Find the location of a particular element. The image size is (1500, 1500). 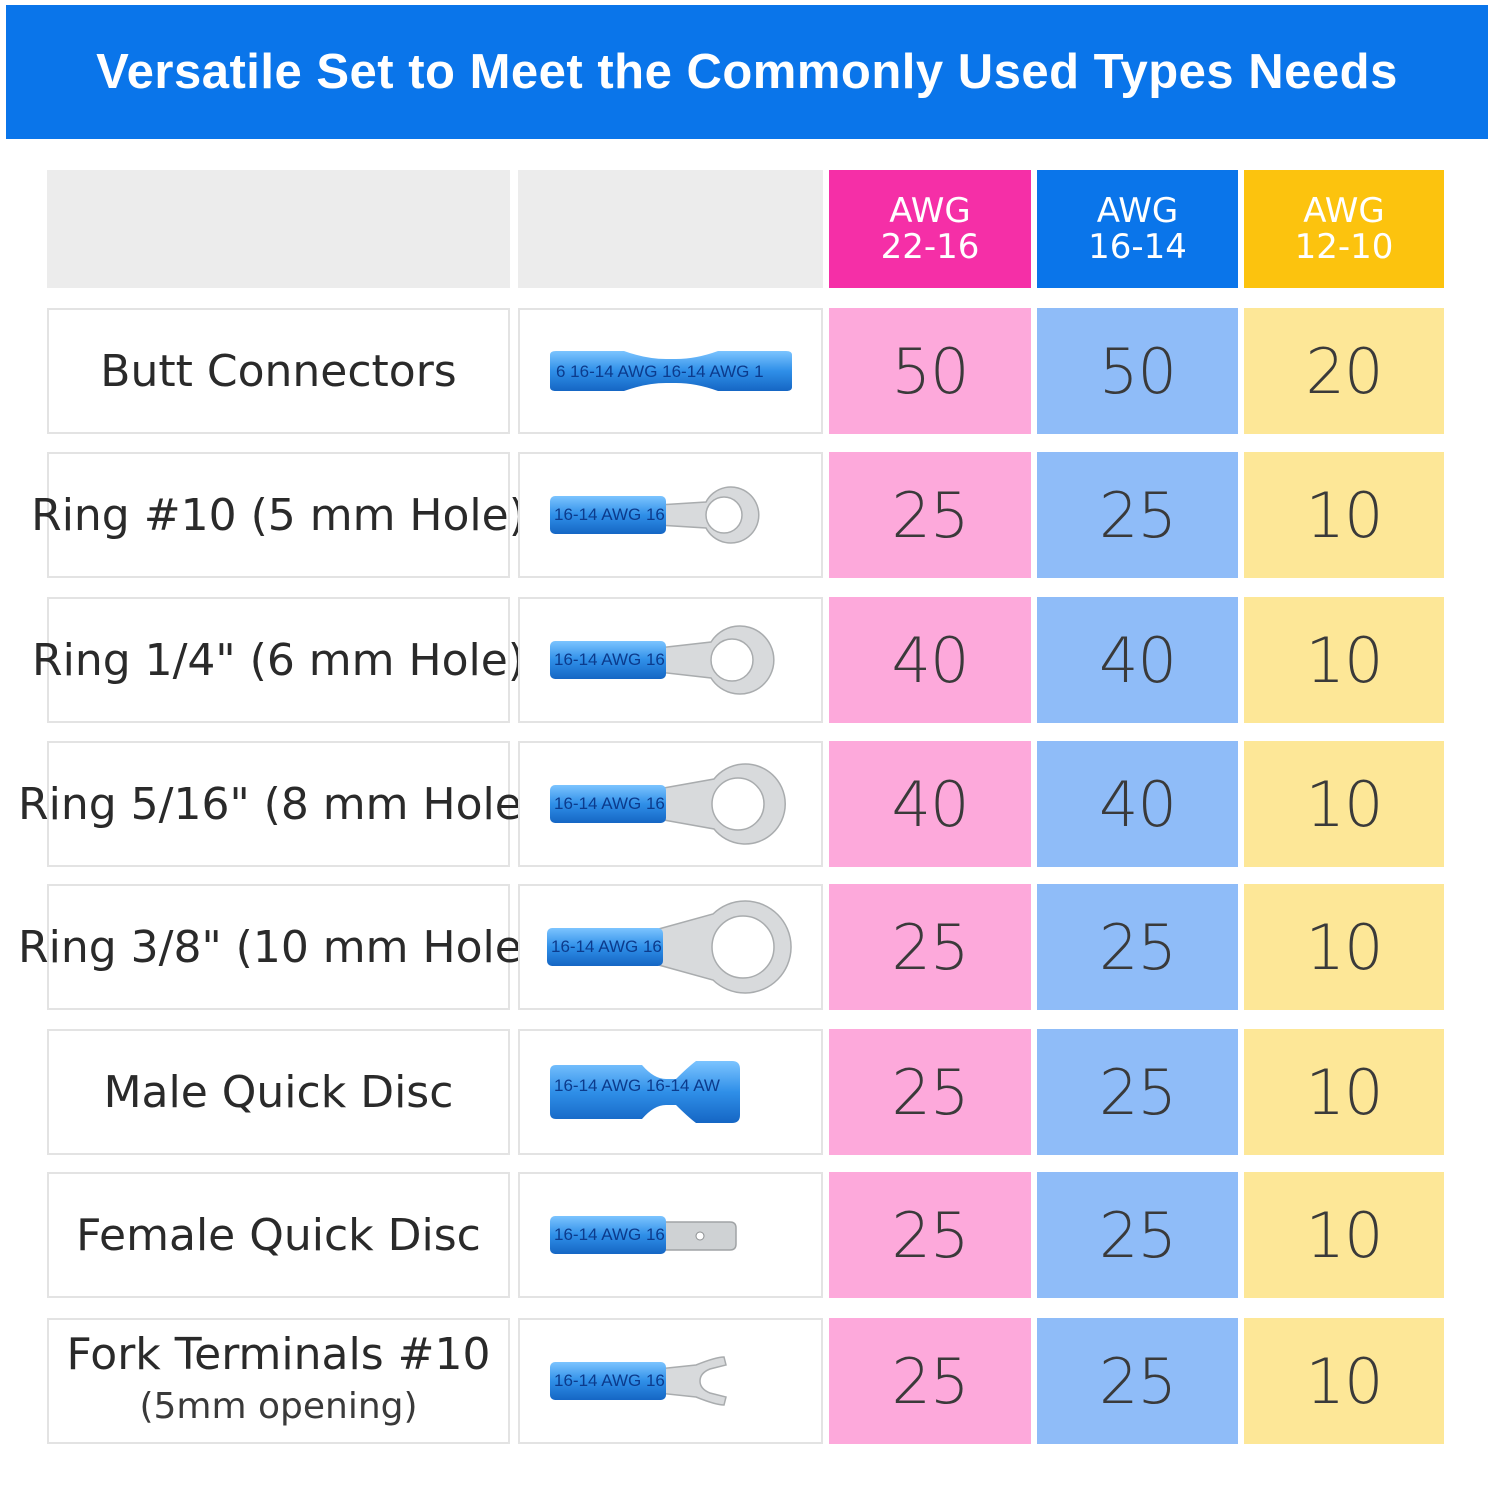

female-quick-disconnect-icon: 16-14 AWG 16 is located at coordinates (643, 1235).